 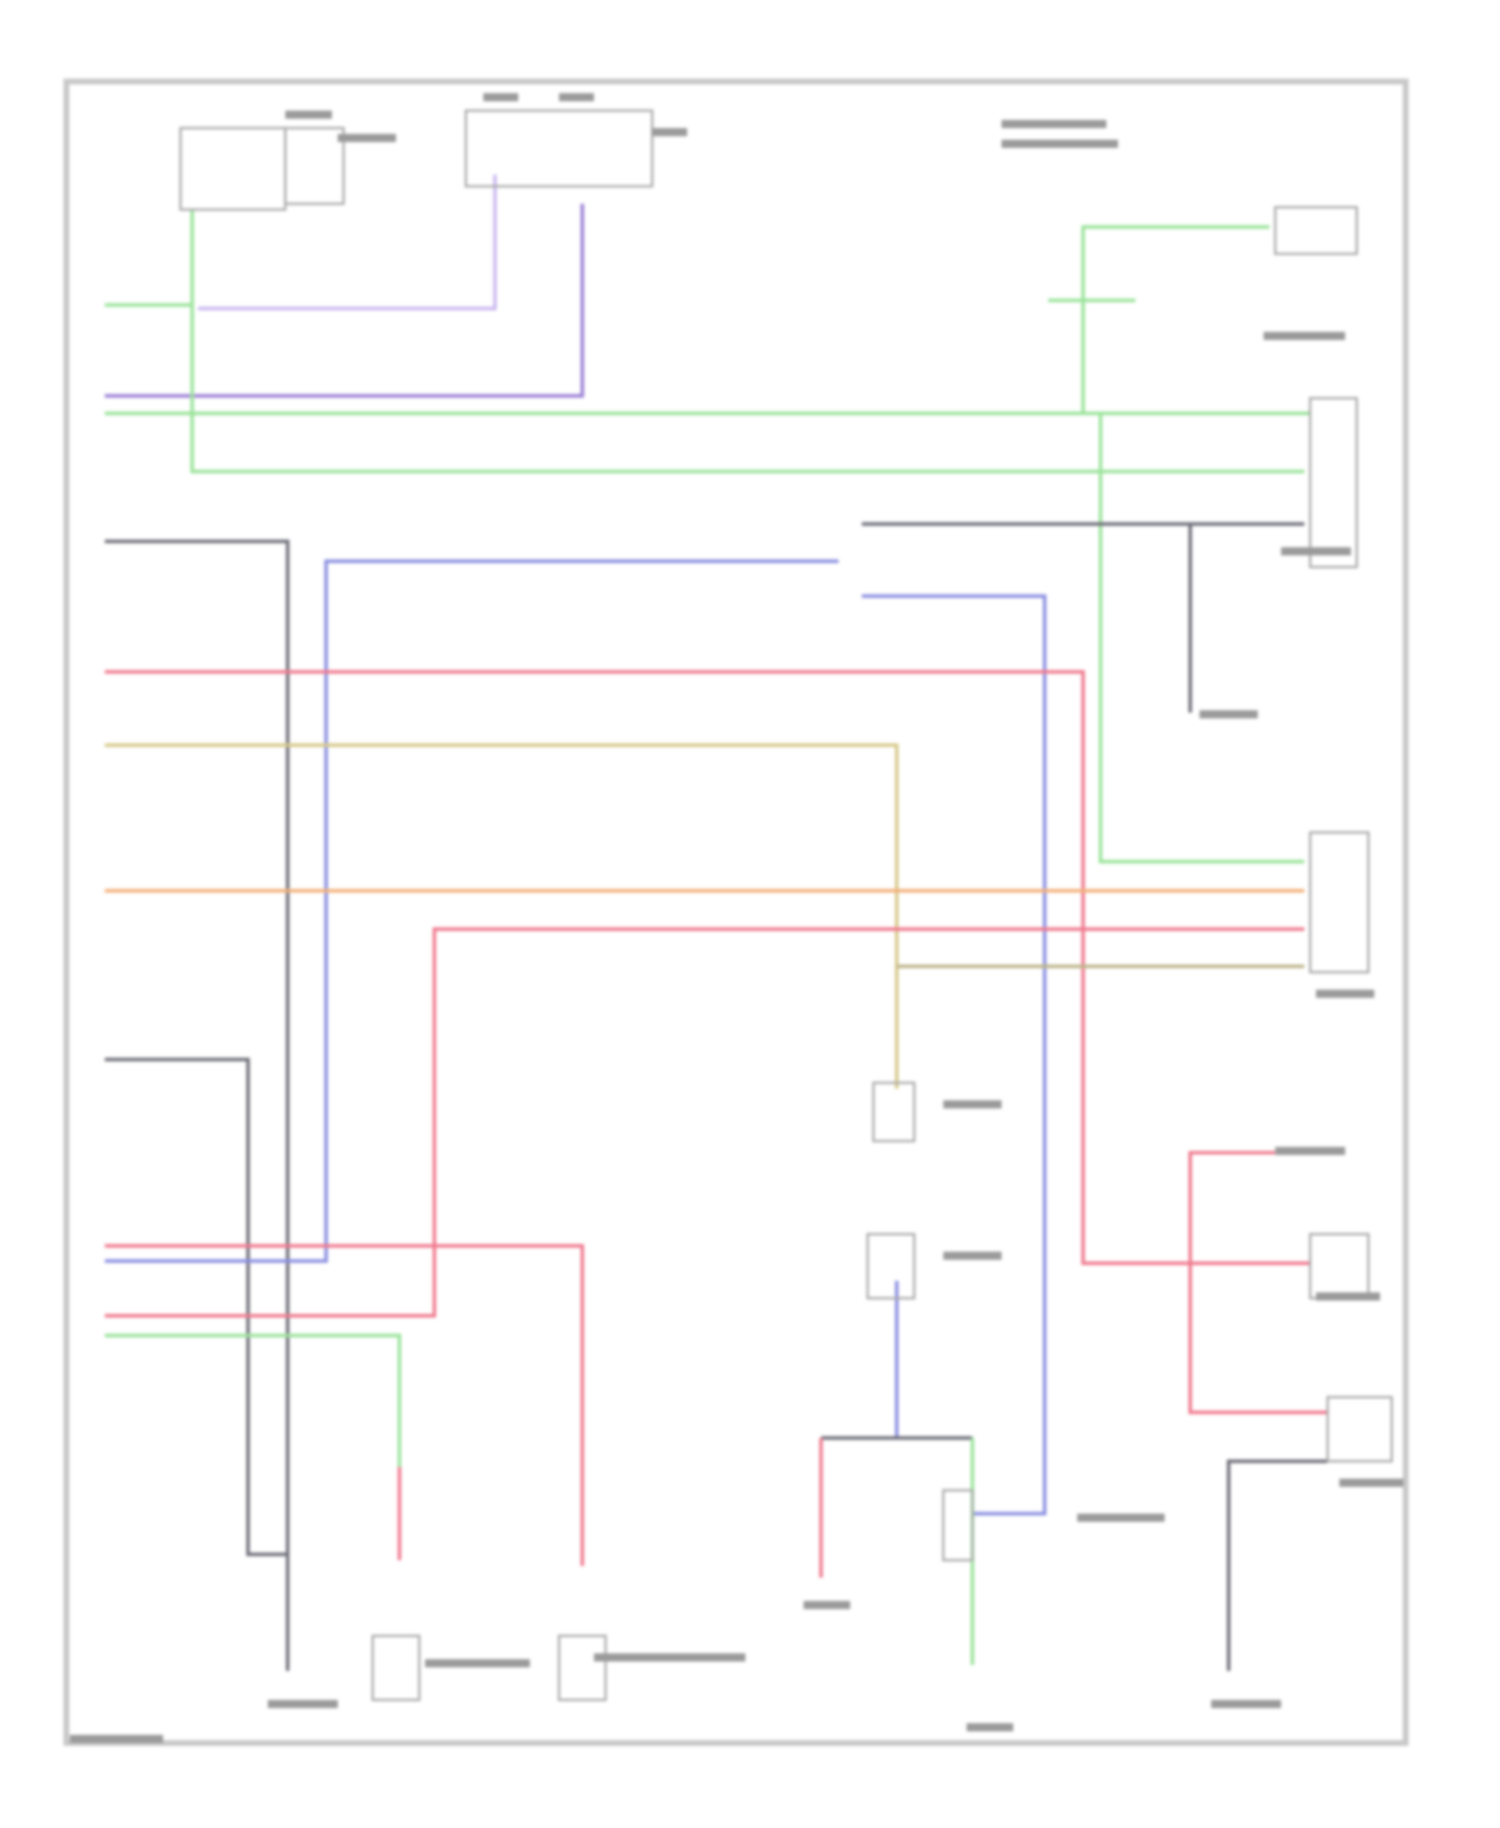 What do you see at coordinates (954, 1055) in the screenshot?
I see `wire-blue` at bounding box center [954, 1055].